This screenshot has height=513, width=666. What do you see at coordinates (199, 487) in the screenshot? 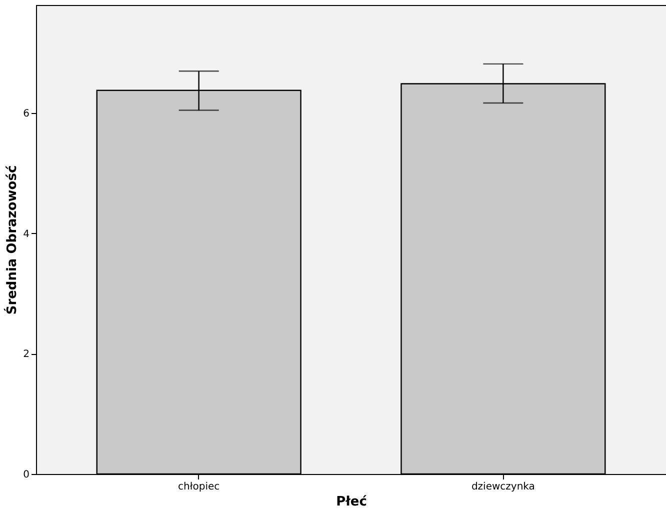
I see `x-tick-label: chłopiec` at bounding box center [199, 487].